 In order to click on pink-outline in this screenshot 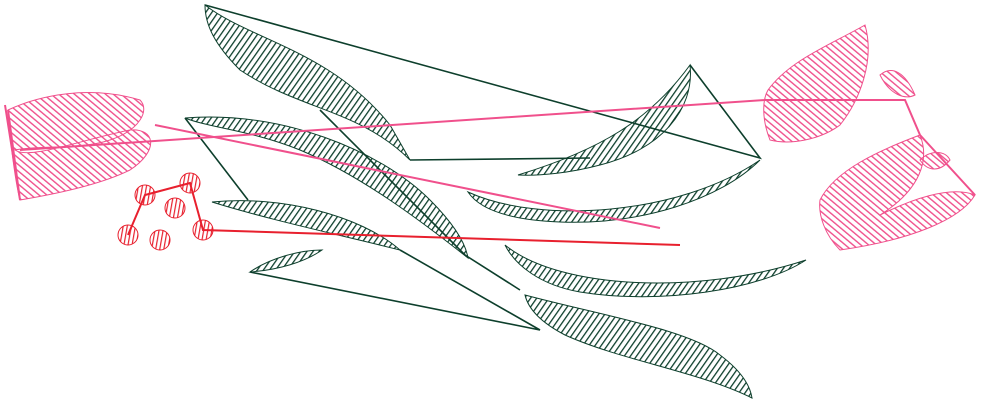, I will do `click(12, 152)`.